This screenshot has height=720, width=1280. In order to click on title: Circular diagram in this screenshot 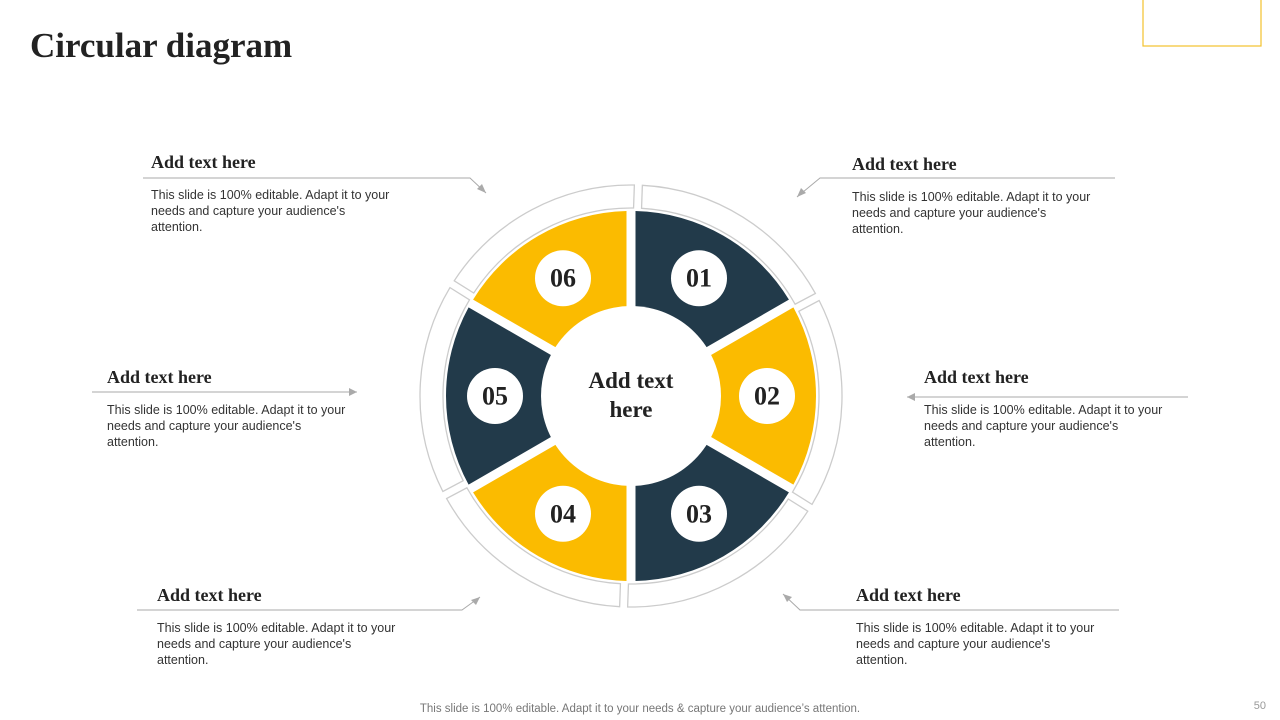, I will do `click(161, 45)`.